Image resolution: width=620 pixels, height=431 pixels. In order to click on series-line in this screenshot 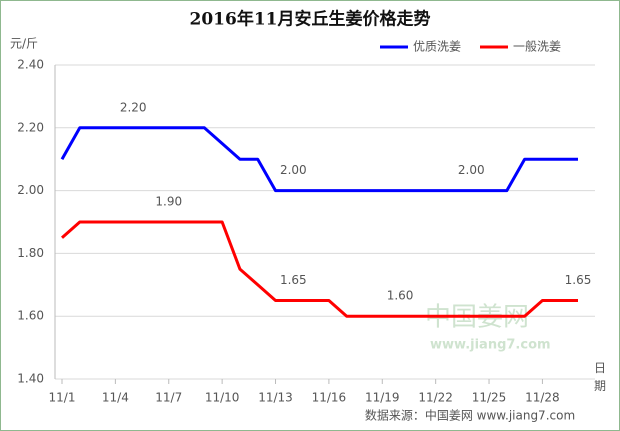, I will do `click(319, 159)`.